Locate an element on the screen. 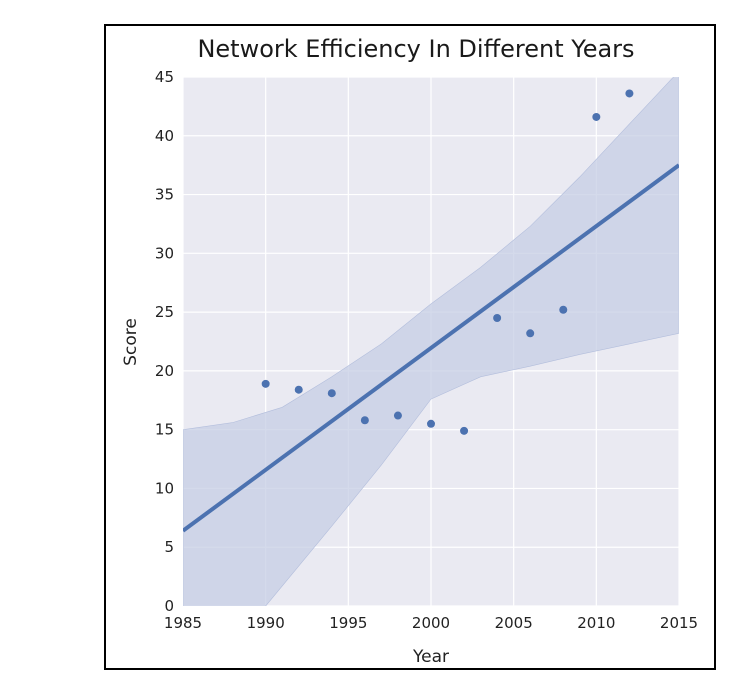 The height and width of the screenshot is (691, 748). x-tick-label: 2015 is located at coordinates (679, 623).